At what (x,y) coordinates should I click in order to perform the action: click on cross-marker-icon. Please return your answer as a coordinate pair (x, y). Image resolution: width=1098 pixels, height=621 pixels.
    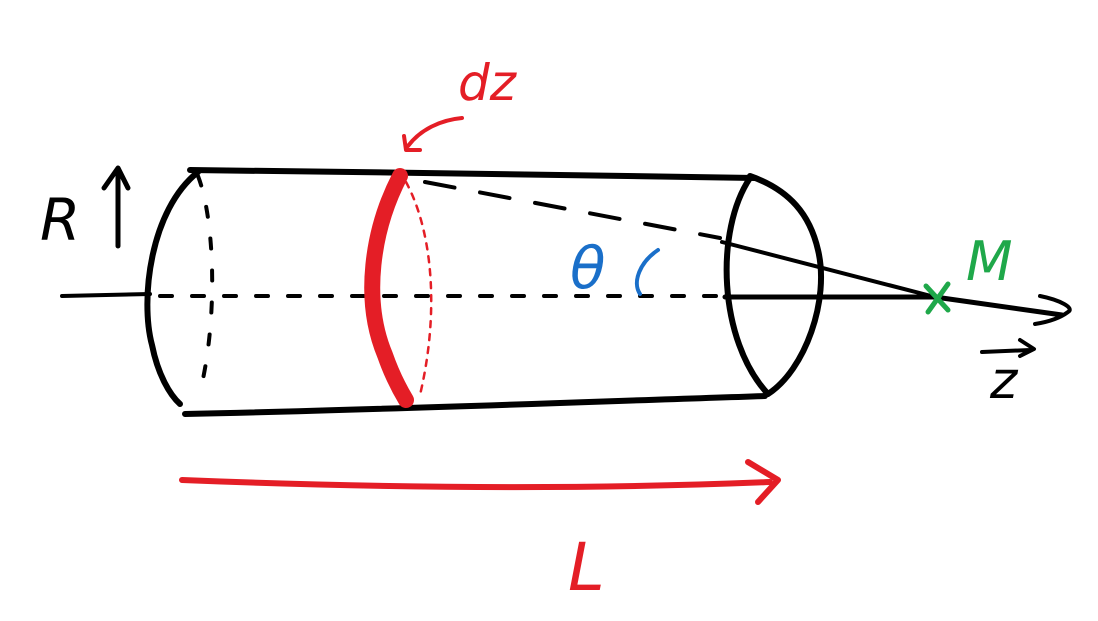
    Looking at the image, I should click on (937, 298).